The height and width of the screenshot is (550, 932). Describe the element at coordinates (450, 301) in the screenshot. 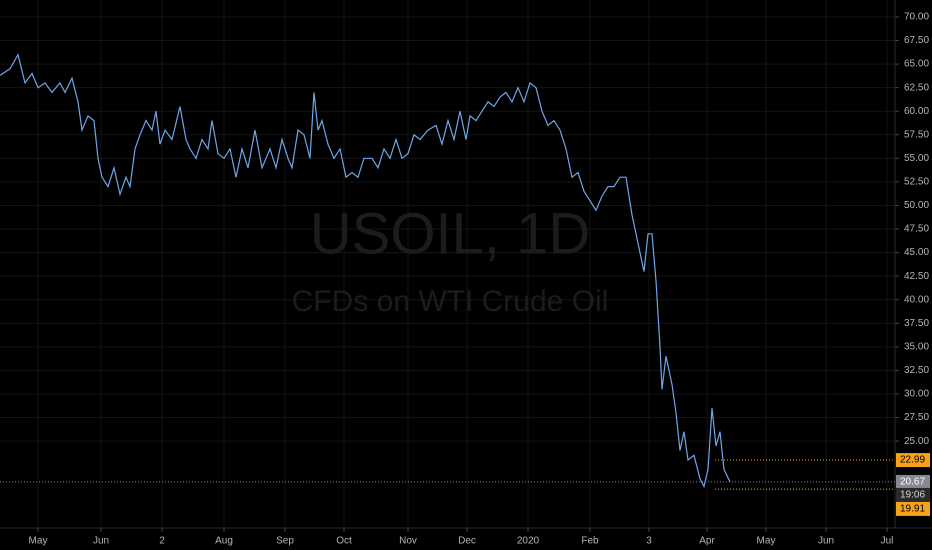

I see `watermark-subtitle: CFDs on WTI Crude Oil` at that location.